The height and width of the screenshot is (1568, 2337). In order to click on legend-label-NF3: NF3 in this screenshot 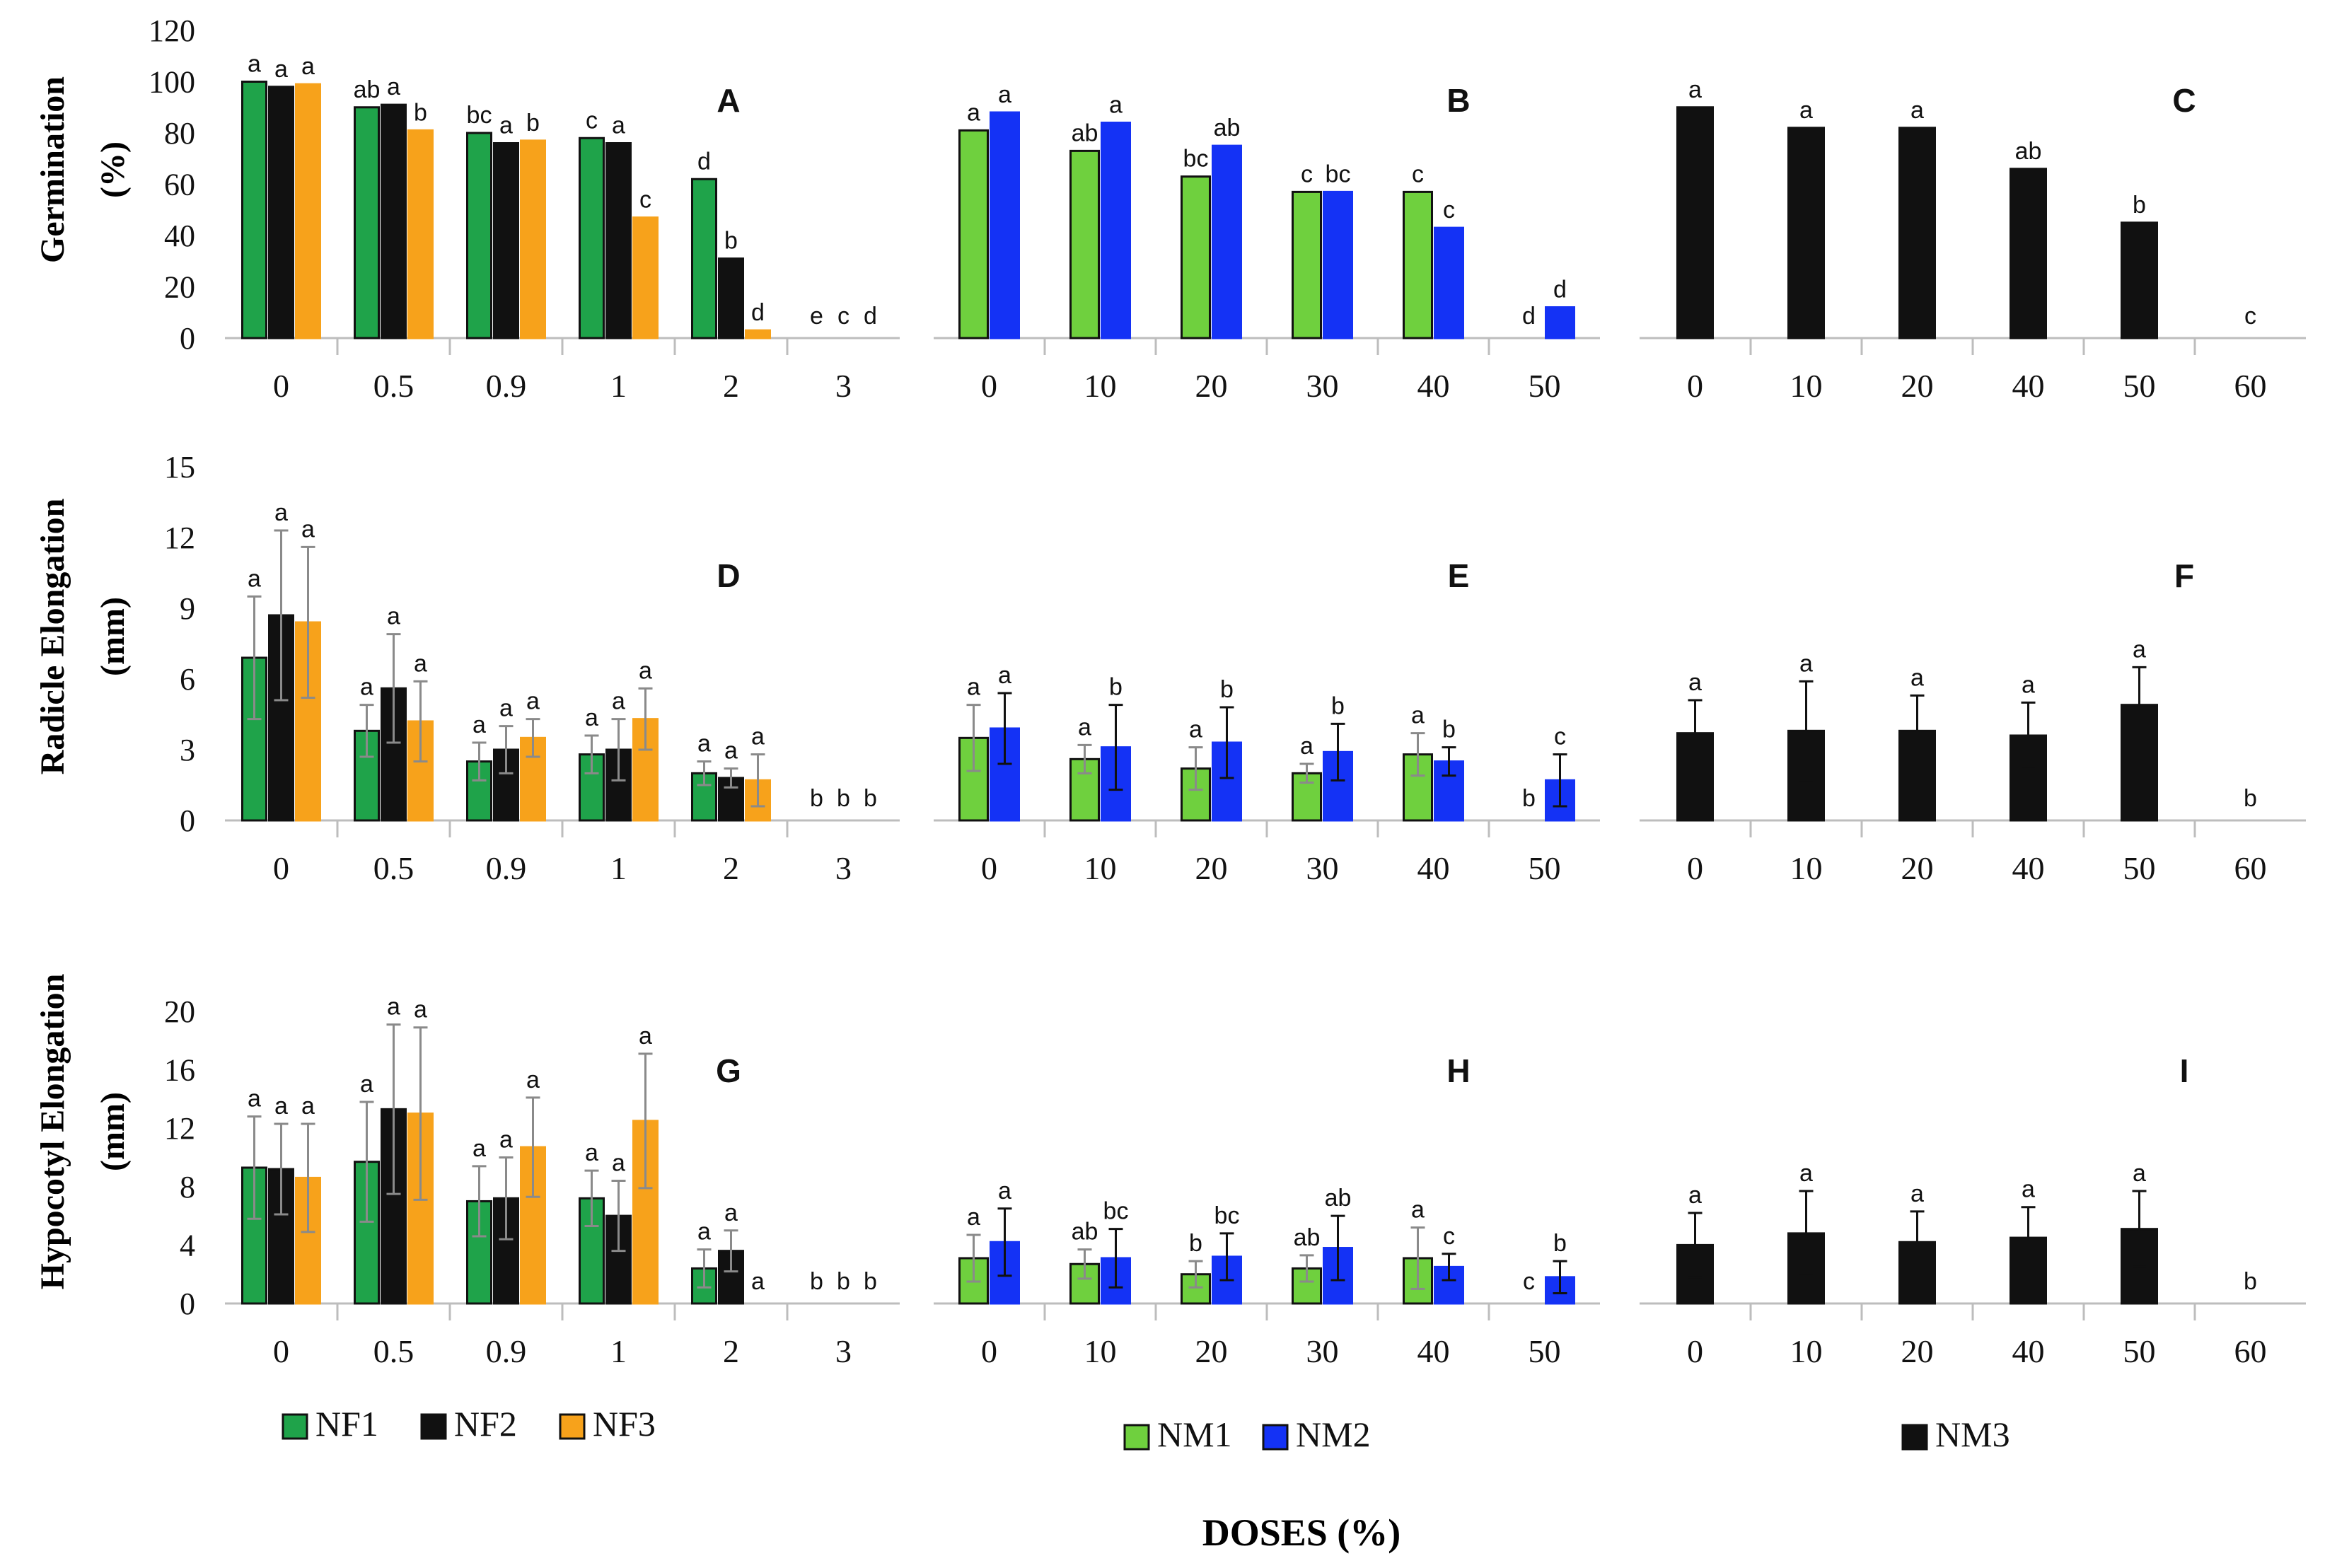, I will do `click(624, 1424)`.